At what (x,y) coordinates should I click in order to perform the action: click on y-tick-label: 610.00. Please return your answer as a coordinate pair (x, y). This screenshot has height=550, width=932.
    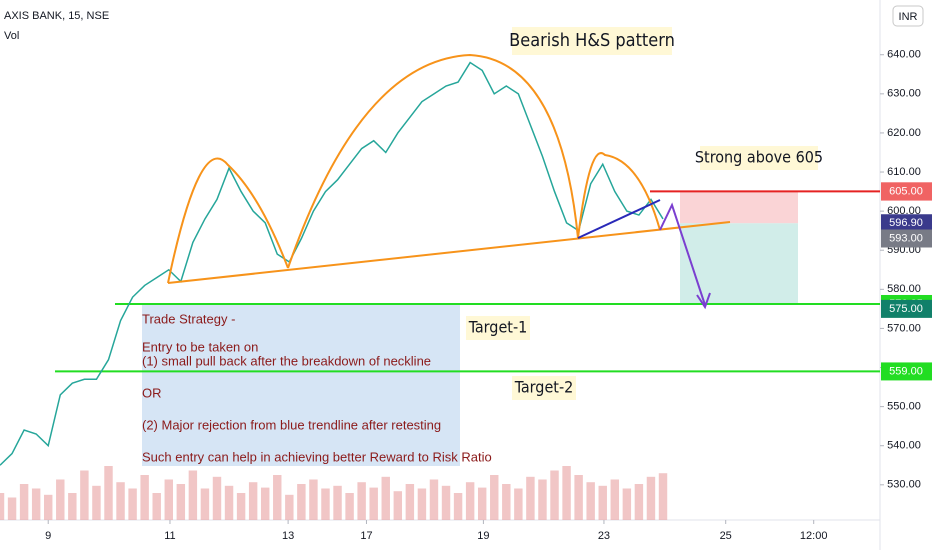
    Looking at the image, I should click on (904, 172).